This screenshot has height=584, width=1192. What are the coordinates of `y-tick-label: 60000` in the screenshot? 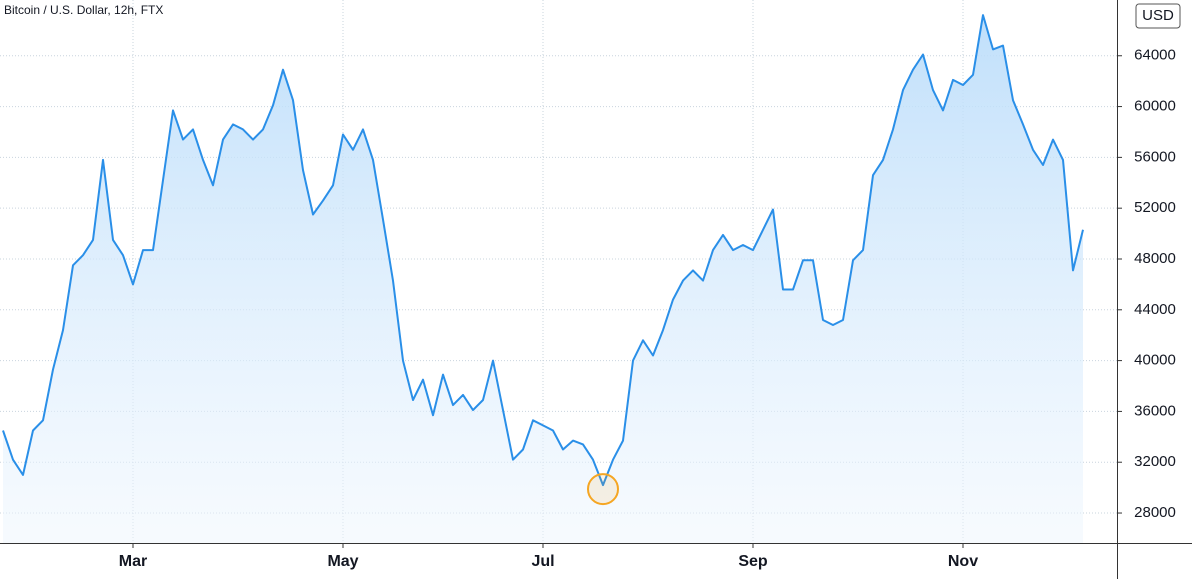 It's located at (1155, 106).